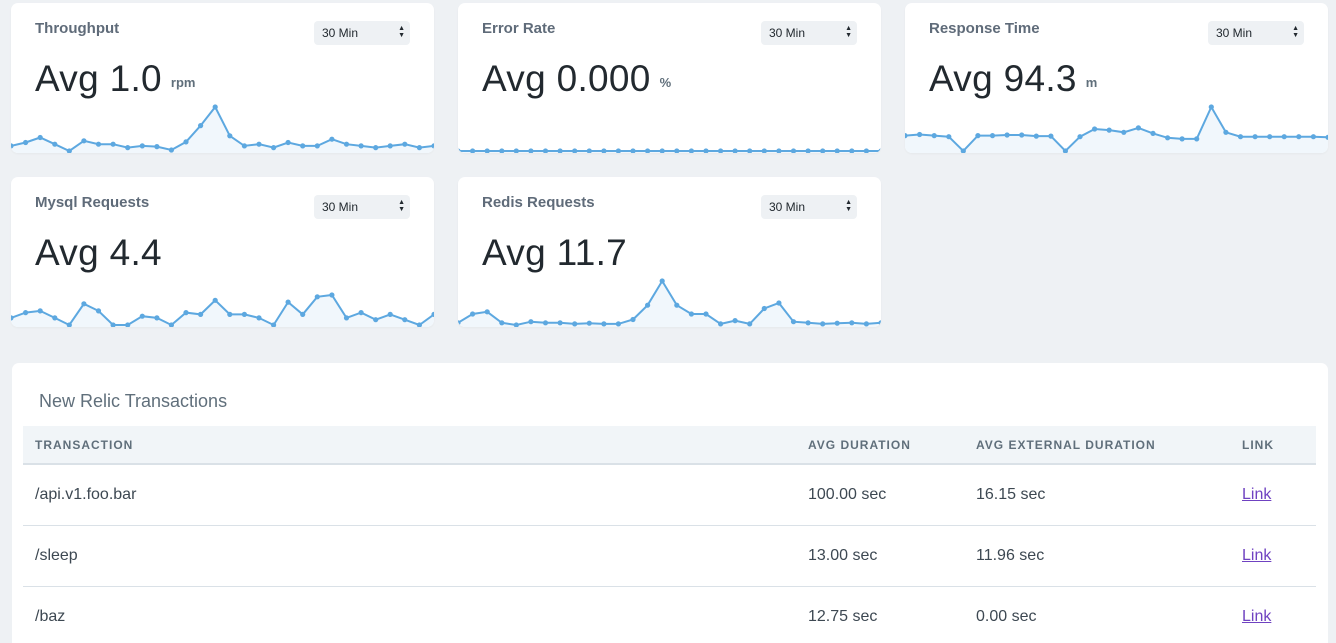 This screenshot has height=643, width=1336. I want to click on table-row: /baz 12.75 sec 0.00 sec Link, so click(669, 614).